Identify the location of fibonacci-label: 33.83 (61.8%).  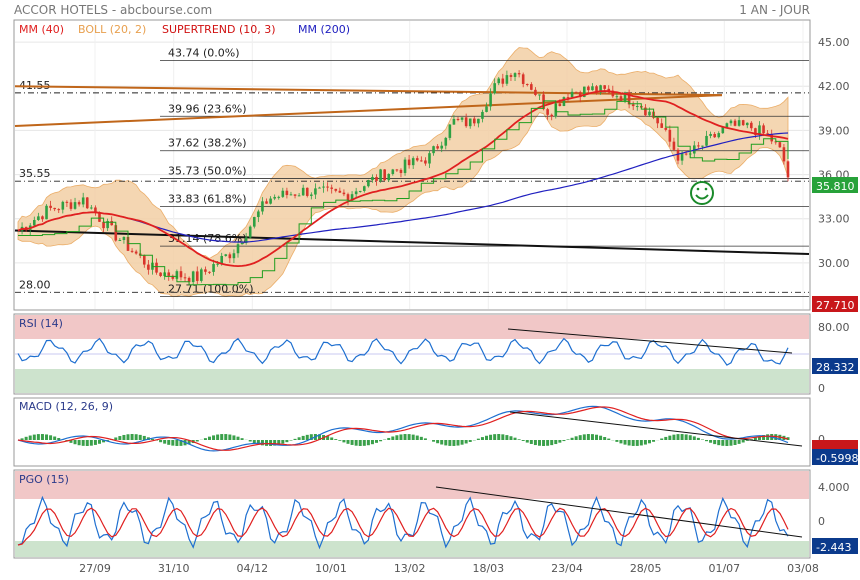
(207, 199).